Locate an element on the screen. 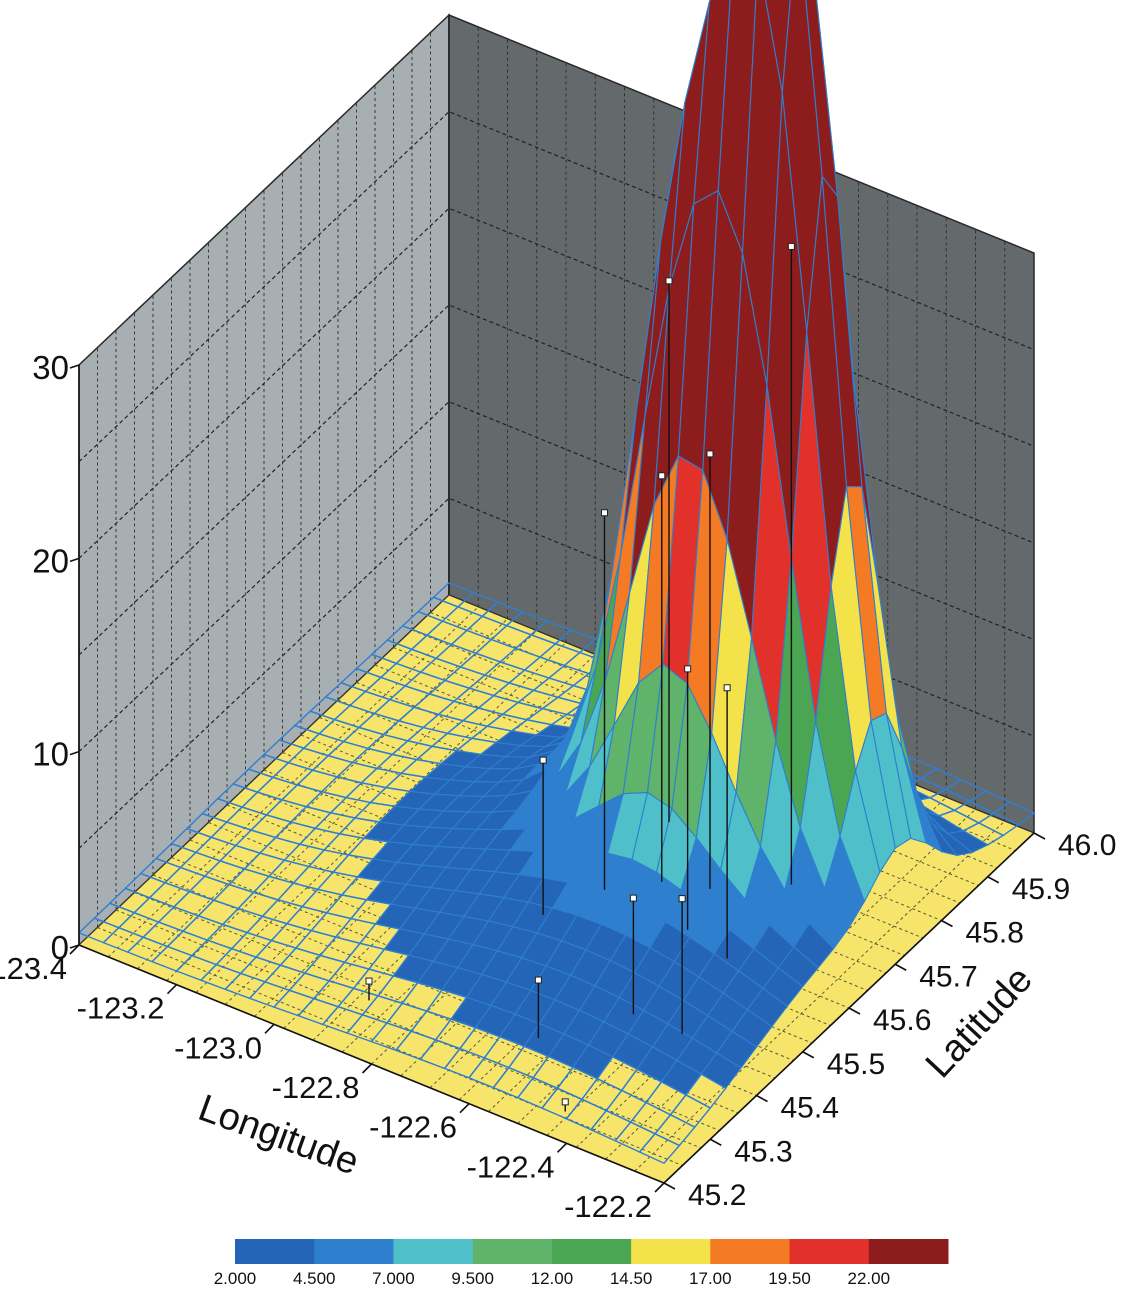 The width and height of the screenshot is (1141, 1289). colorbar-label: 12.00 is located at coordinates (552, 1278).